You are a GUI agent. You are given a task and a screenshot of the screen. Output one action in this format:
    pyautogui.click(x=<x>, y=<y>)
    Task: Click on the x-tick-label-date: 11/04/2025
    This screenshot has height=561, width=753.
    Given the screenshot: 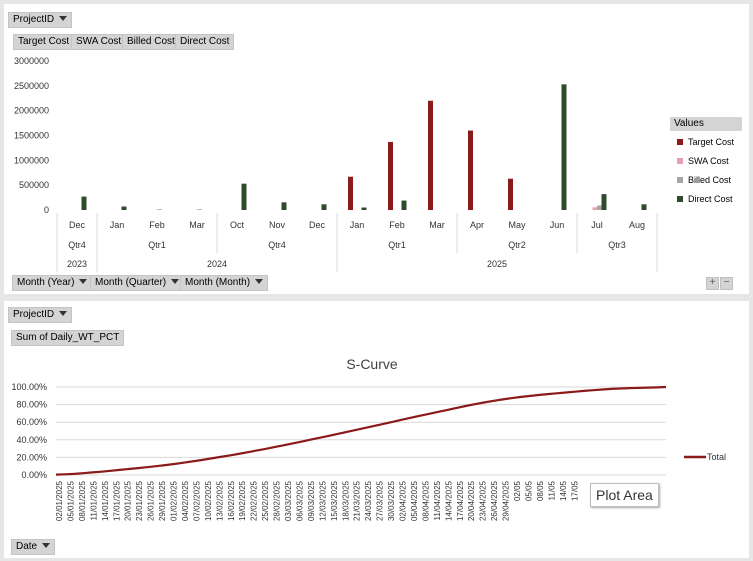 What is the action you would take?
    pyautogui.click(x=437, y=500)
    